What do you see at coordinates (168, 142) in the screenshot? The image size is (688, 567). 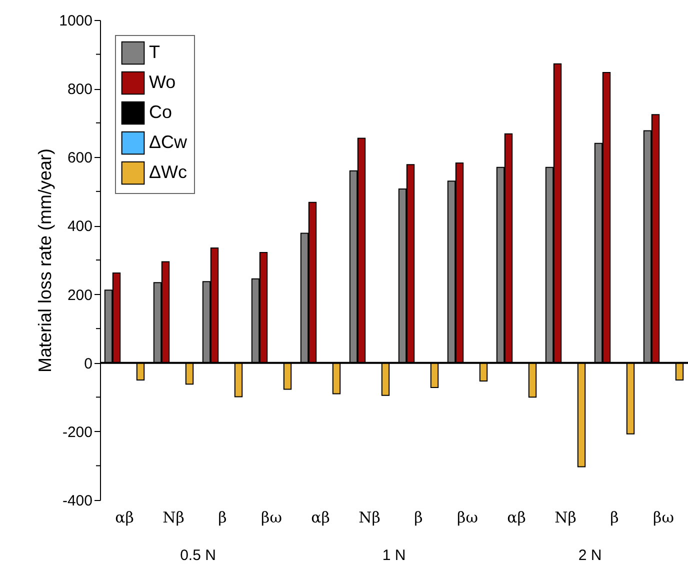 I see `legend-label: ΔCw` at bounding box center [168, 142].